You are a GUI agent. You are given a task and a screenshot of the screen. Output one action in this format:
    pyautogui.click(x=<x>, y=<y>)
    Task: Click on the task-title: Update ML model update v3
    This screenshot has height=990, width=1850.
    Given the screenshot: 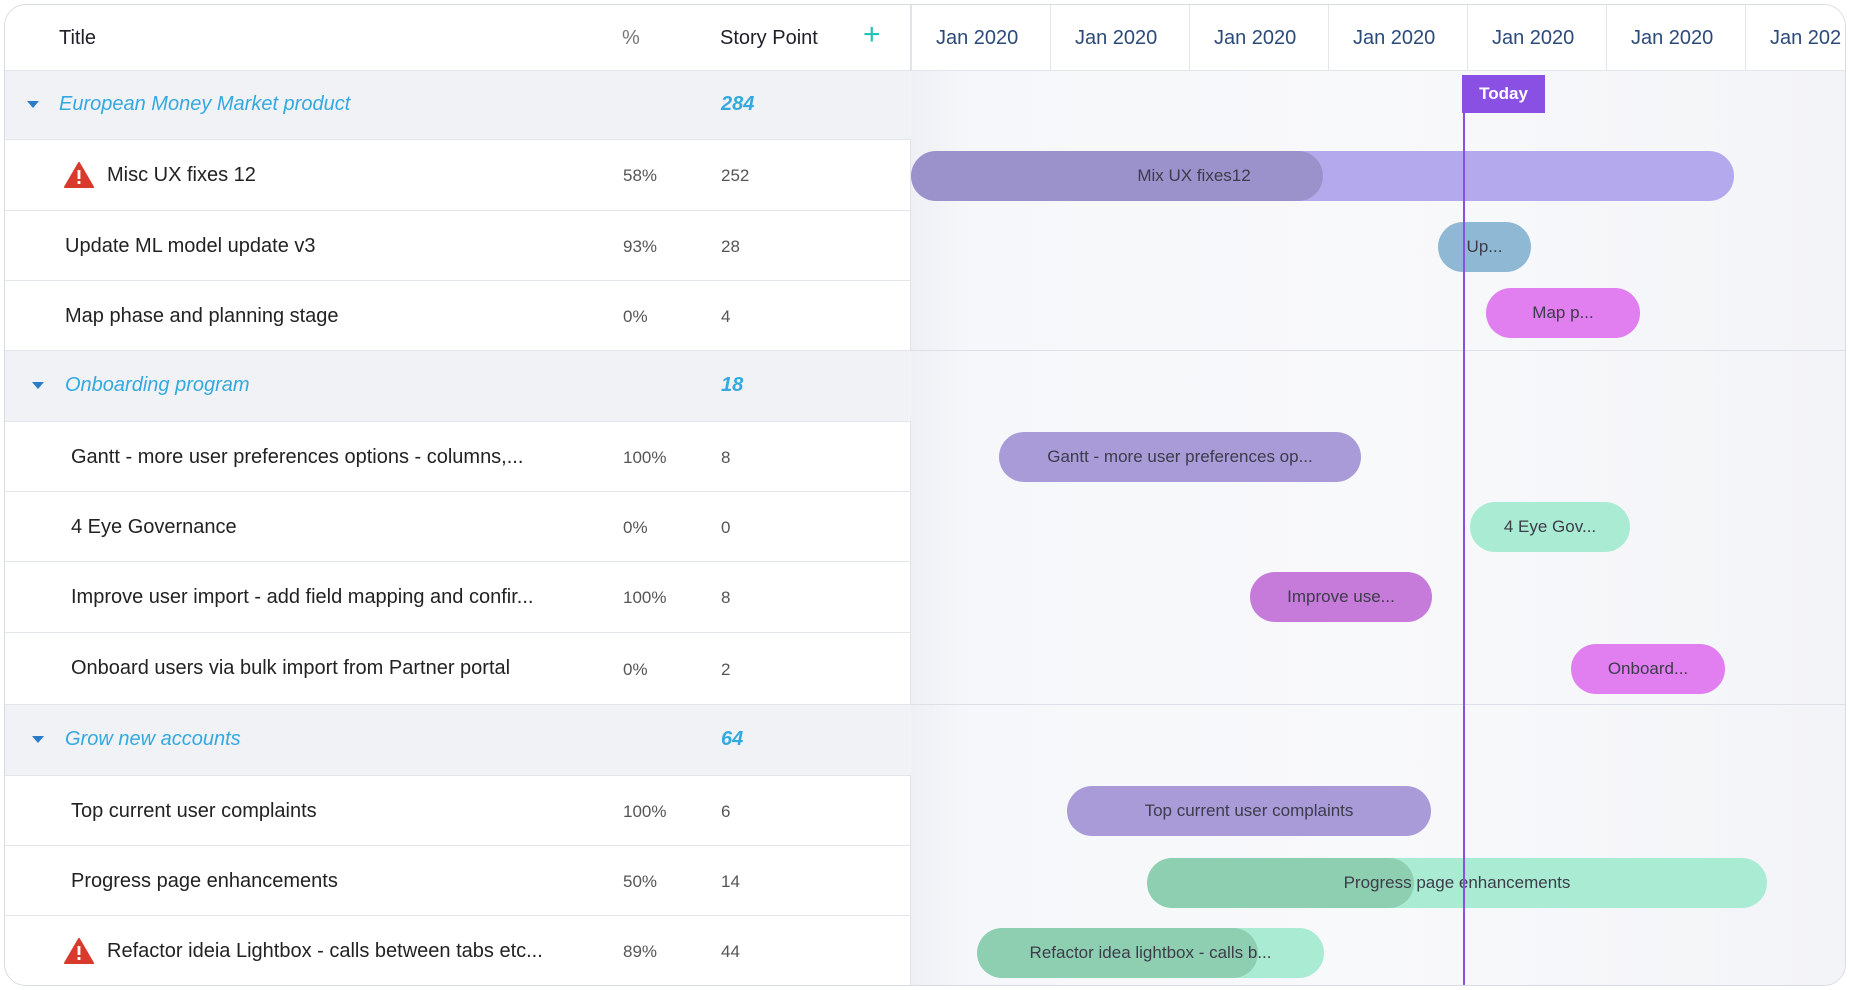 What is the action you would take?
    pyautogui.click(x=190, y=246)
    